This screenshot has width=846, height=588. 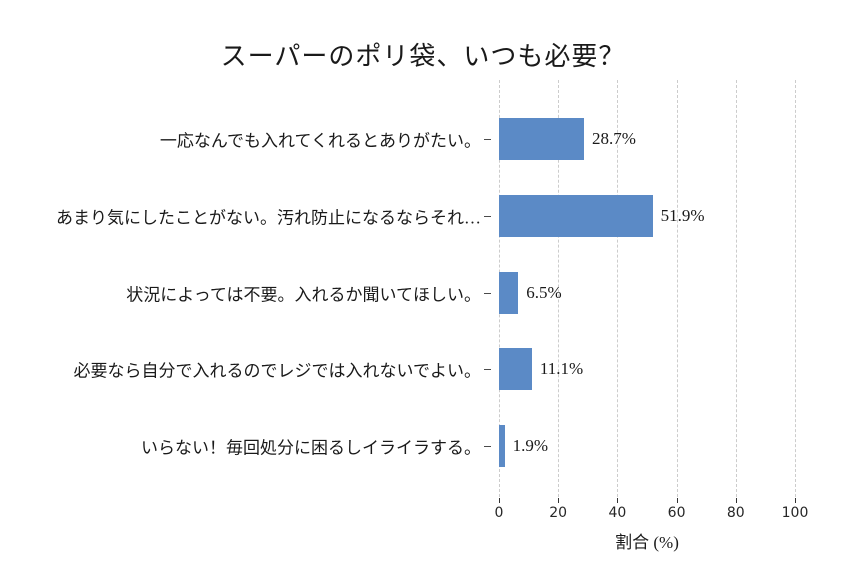 I want to click on value-label: 28.7%, so click(x=613, y=138).